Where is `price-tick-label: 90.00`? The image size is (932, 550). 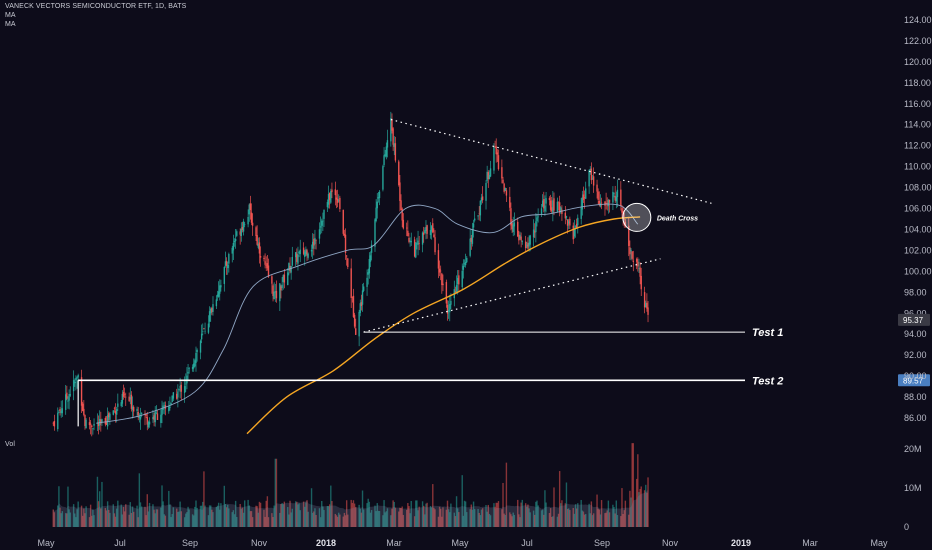
price-tick-label: 90.00 is located at coordinates (915, 376).